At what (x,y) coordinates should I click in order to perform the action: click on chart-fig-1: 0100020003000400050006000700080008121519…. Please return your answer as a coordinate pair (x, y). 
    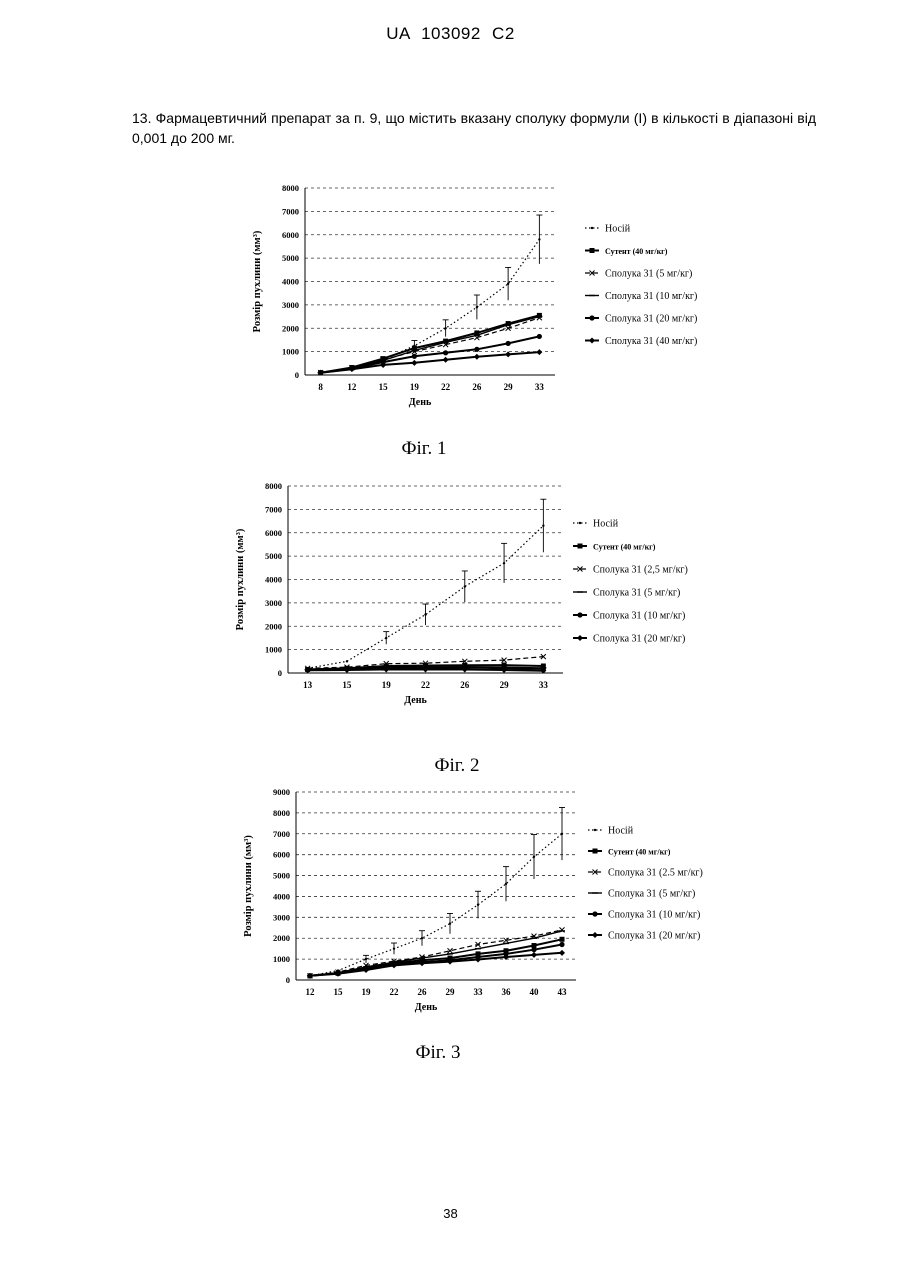
    Looking at the image, I should click on (475, 298).